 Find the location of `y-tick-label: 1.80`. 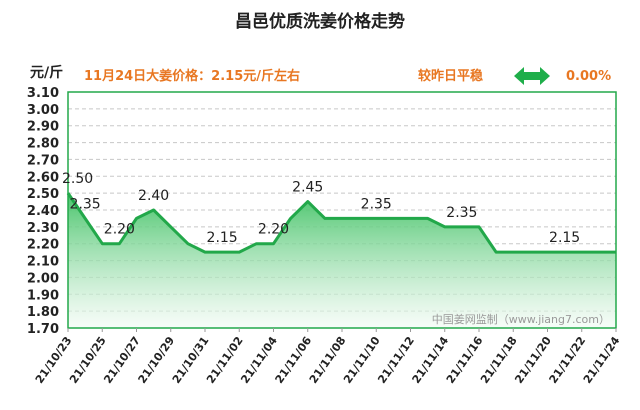

y-tick-label: 1.80 is located at coordinates (43, 312).